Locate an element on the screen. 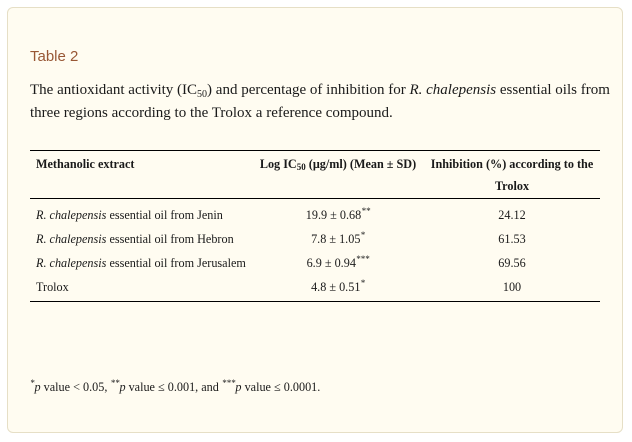 This screenshot has height=442, width=632. footnote-marker: *** is located at coordinates (228, 383).